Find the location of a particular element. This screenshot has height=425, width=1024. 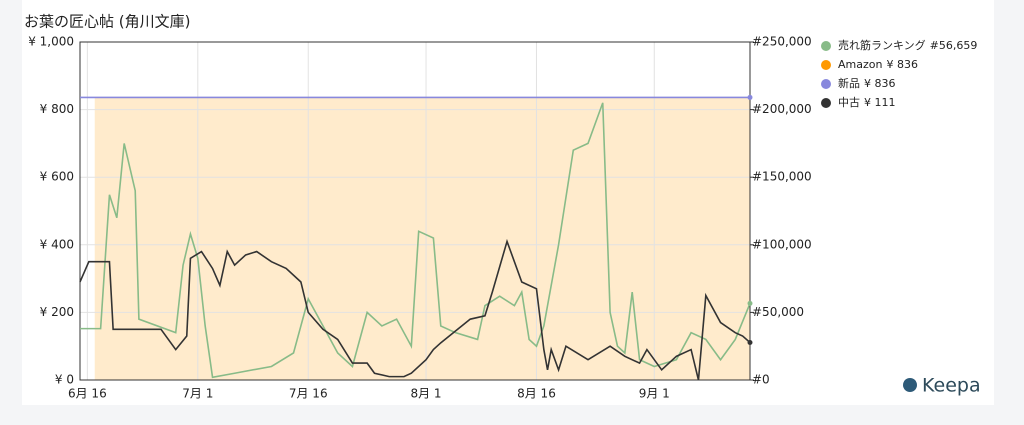

legend-value: #56,659 is located at coordinates (954, 45).